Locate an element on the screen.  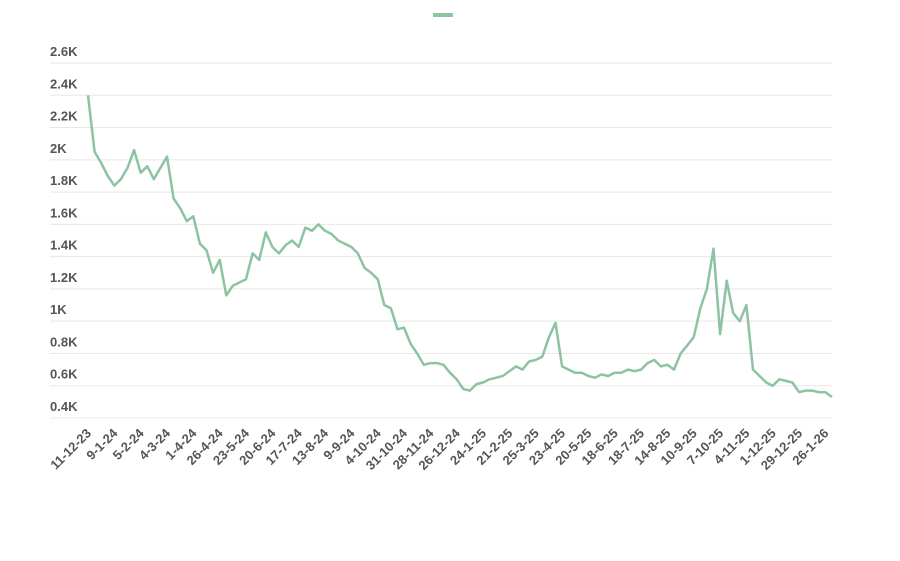
y-tick-label: 1K is located at coordinates (58, 309).